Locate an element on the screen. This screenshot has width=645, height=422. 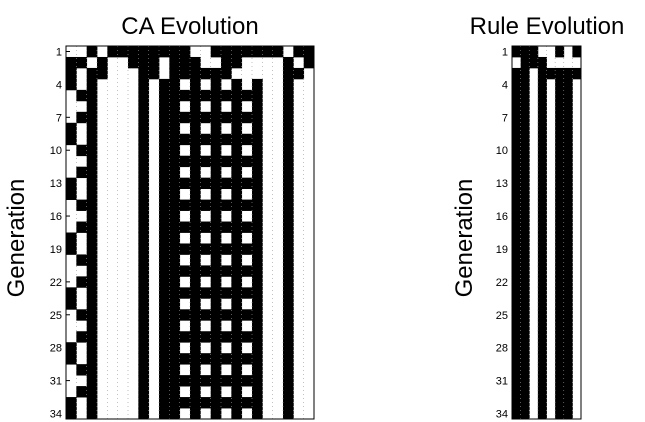
ca-cell-r19-c16 is located at coordinates (226, 249).